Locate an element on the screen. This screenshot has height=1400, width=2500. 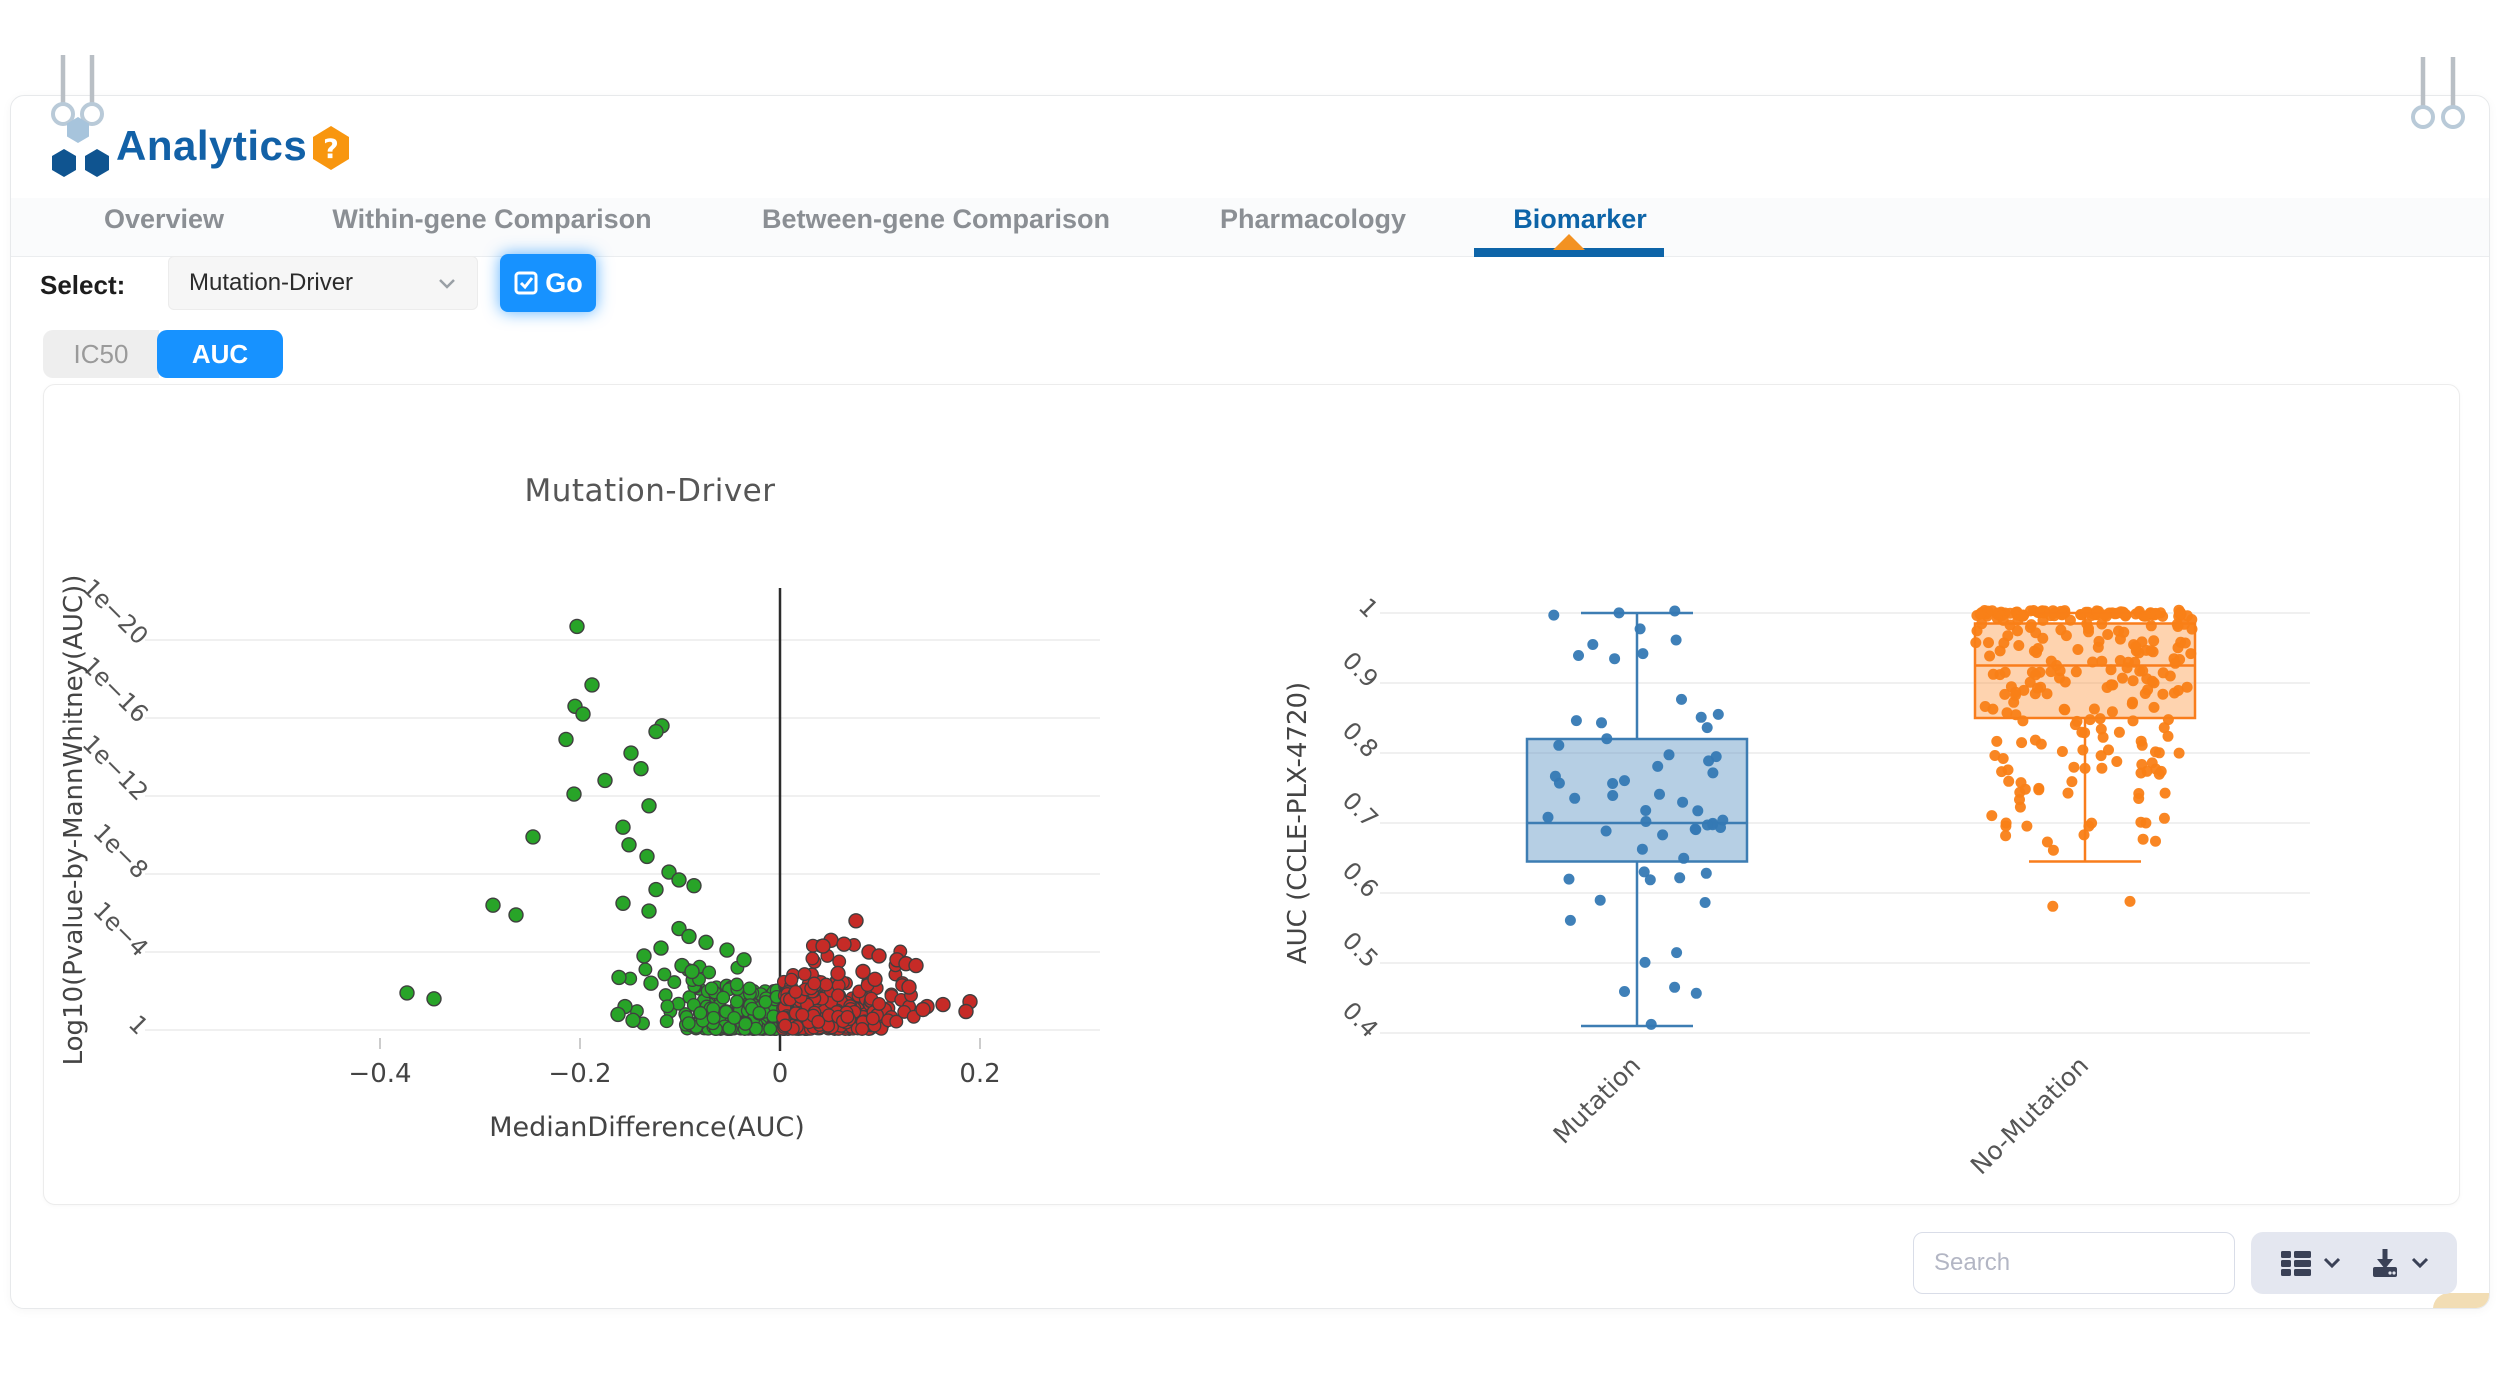
active-tab-underline is located at coordinates (1569, 252).